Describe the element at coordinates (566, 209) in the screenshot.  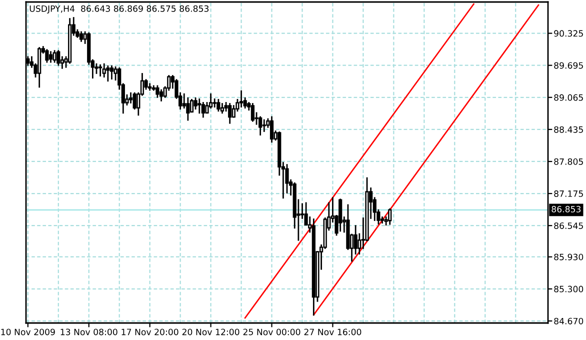
I see `ref-line-label: 86.853` at that location.